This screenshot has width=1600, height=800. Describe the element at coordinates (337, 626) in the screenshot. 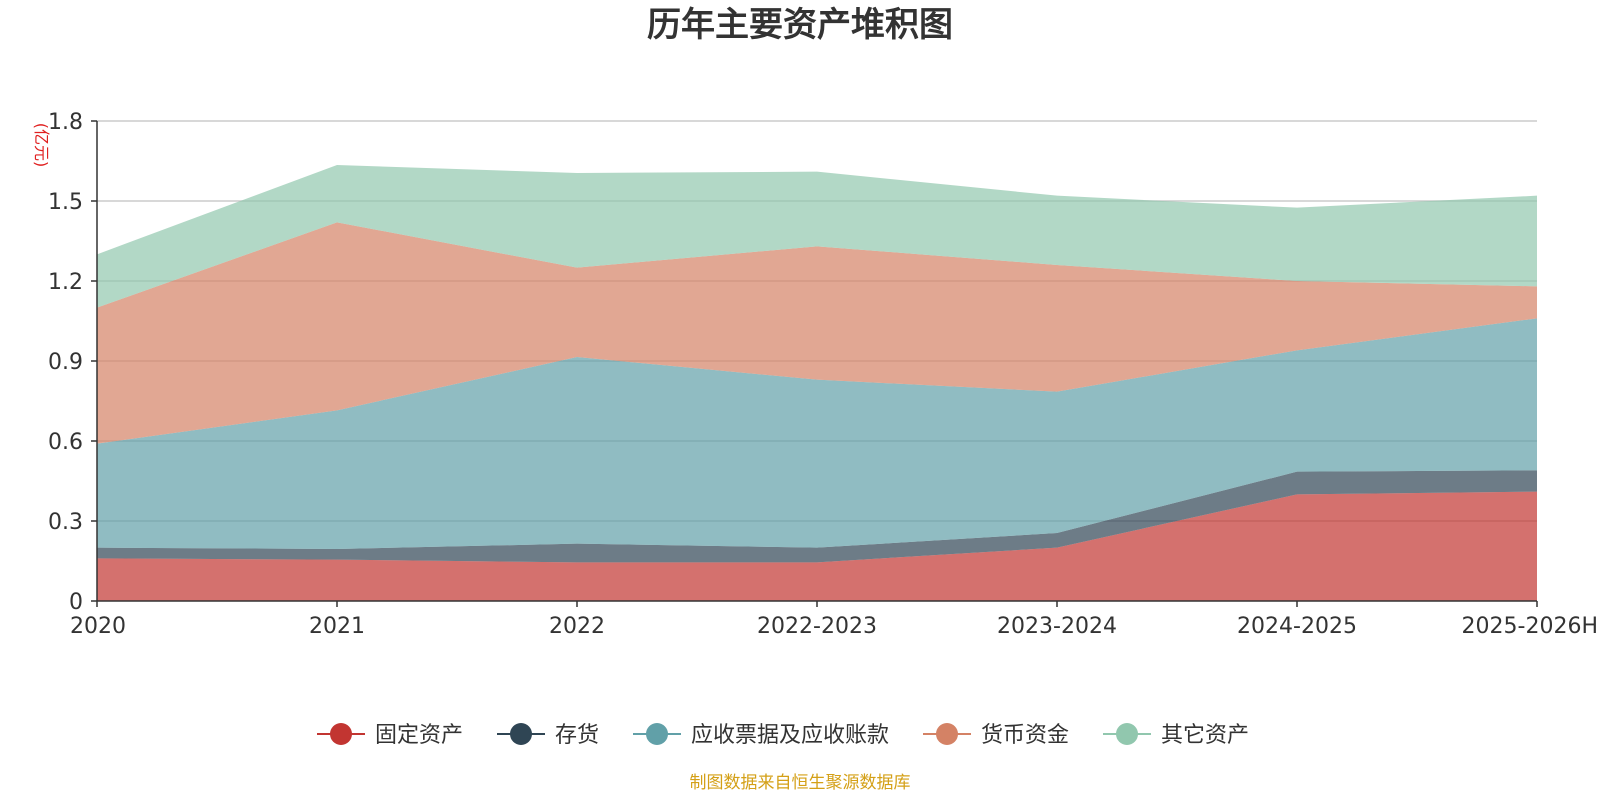

I see `x-tick-label: 2021` at that location.